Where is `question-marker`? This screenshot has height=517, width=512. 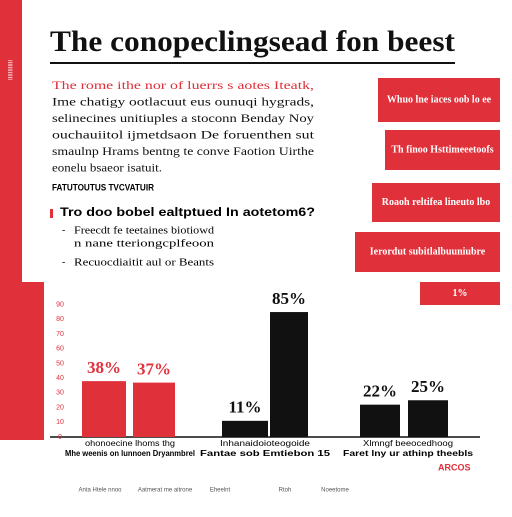
question-marker is located at coordinates (51, 213).